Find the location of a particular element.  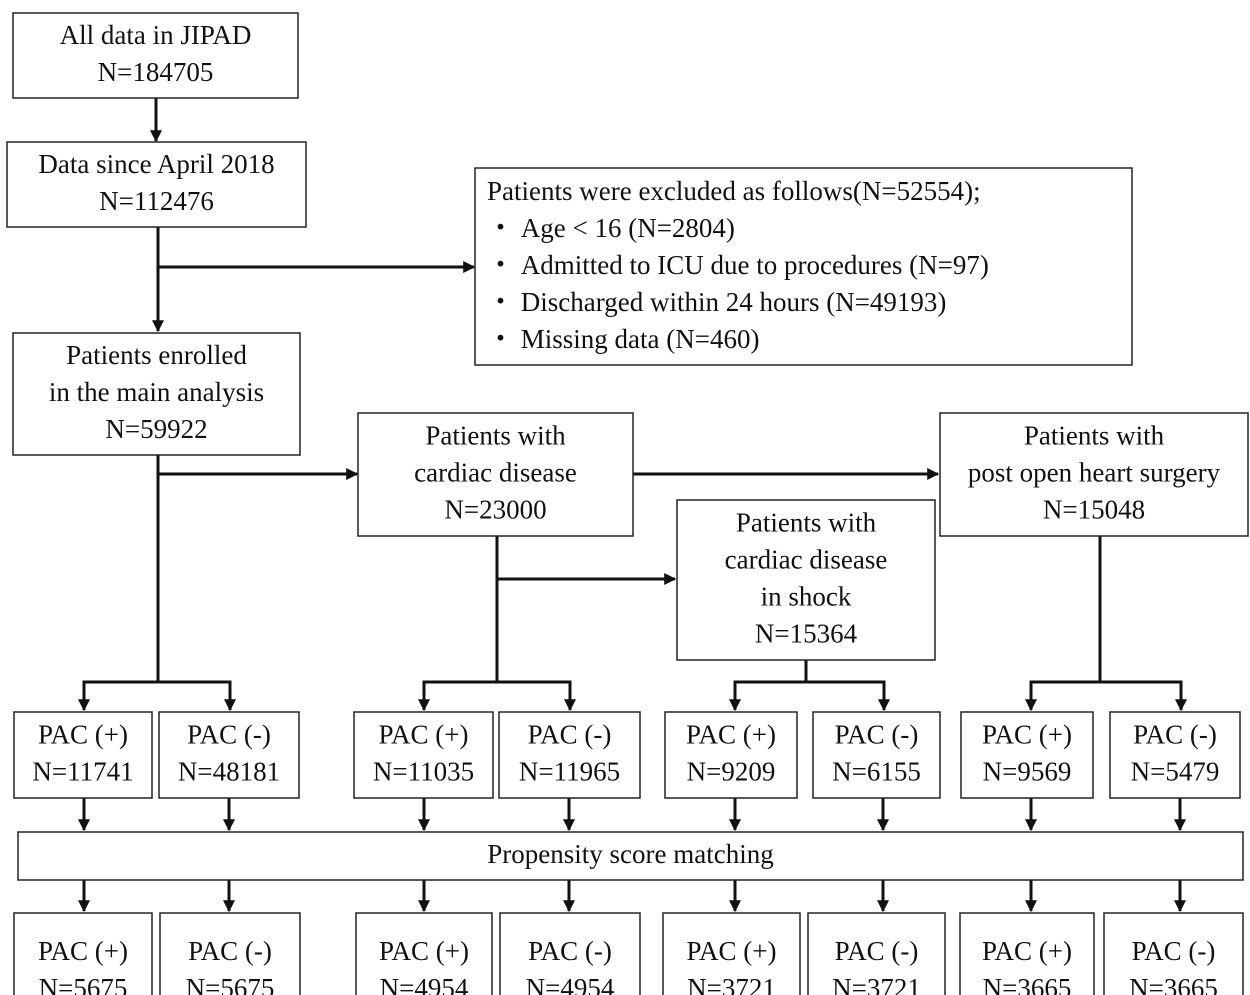

pac-box-text: N=11965 is located at coordinates (569, 772).